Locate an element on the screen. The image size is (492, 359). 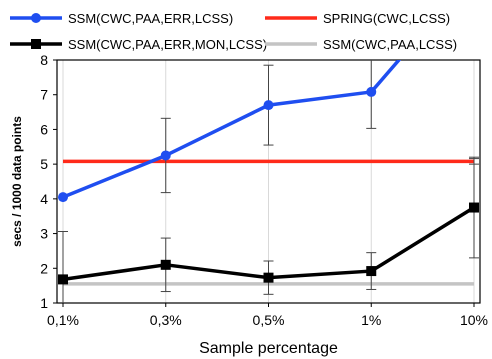
y-tick-label: 6 is located at coordinates (44, 129).